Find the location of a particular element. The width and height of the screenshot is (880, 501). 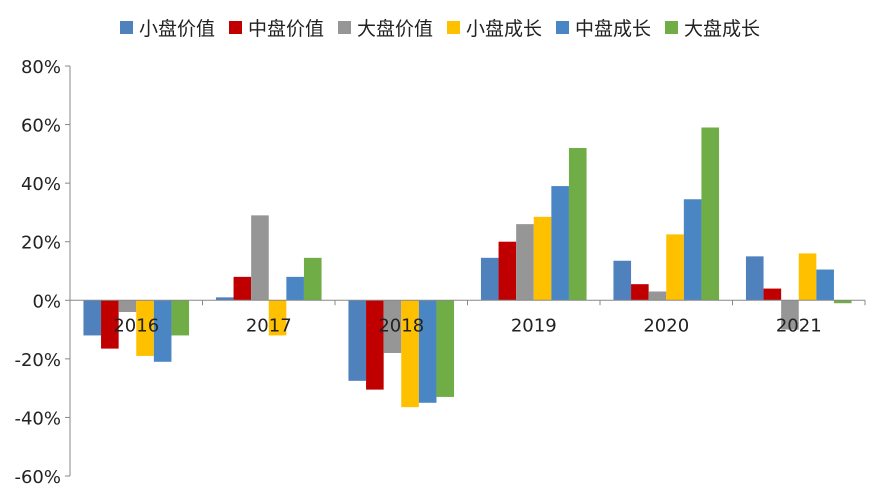

legend: 小盘价值 中盘价值 大盘价值 小盘成长 中盘成长 大盘成长 is located at coordinates (440, 27).